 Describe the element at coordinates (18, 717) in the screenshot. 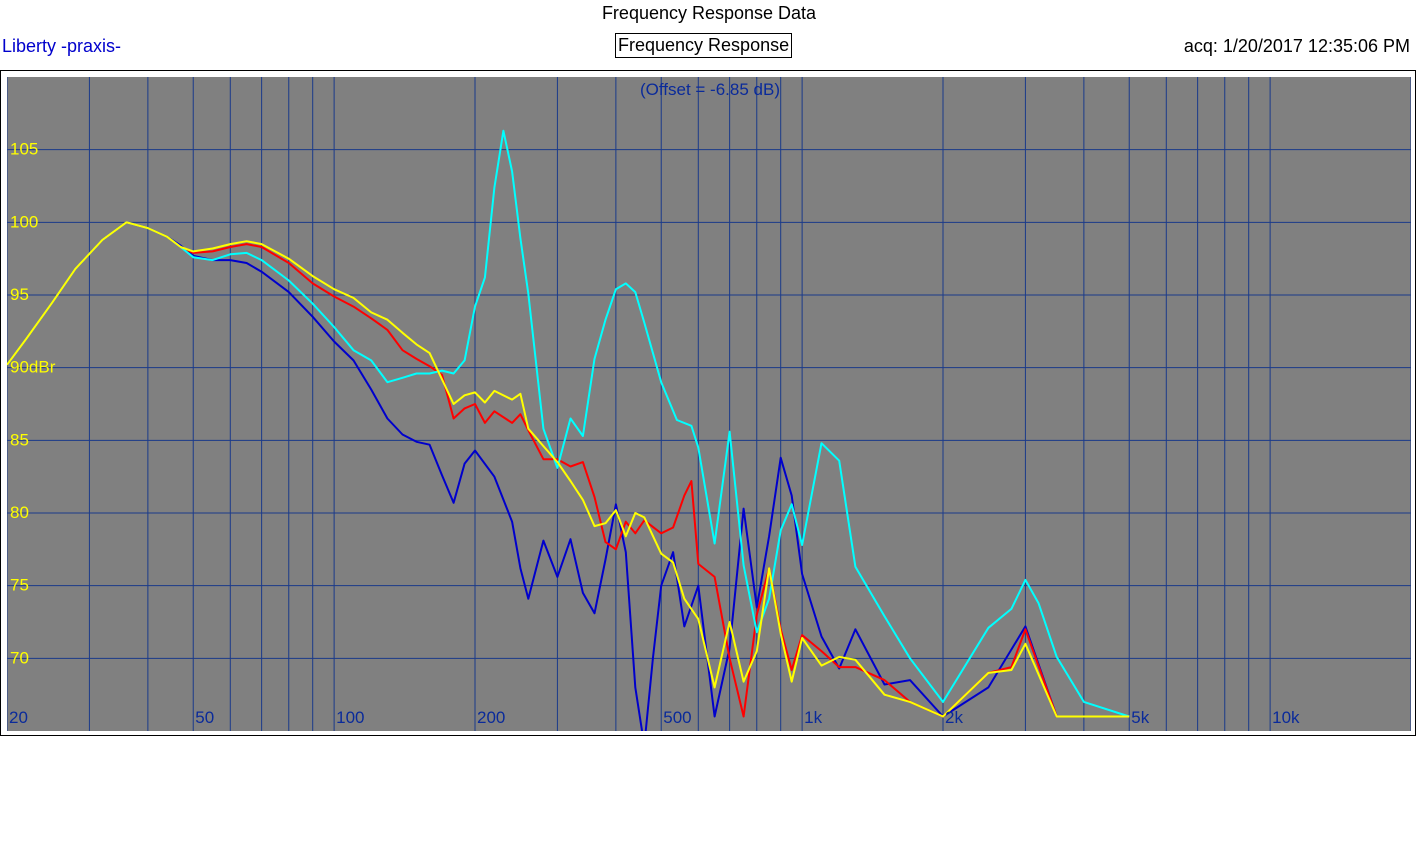

I see `x-tick-label: 20` at that location.